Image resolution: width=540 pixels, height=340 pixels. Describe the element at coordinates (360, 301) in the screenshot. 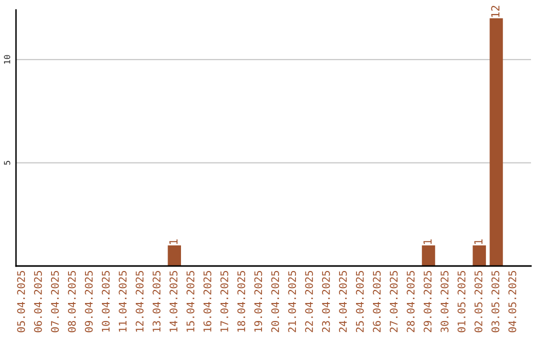

I see `x-tick-label: 25.04.2025` at that location.